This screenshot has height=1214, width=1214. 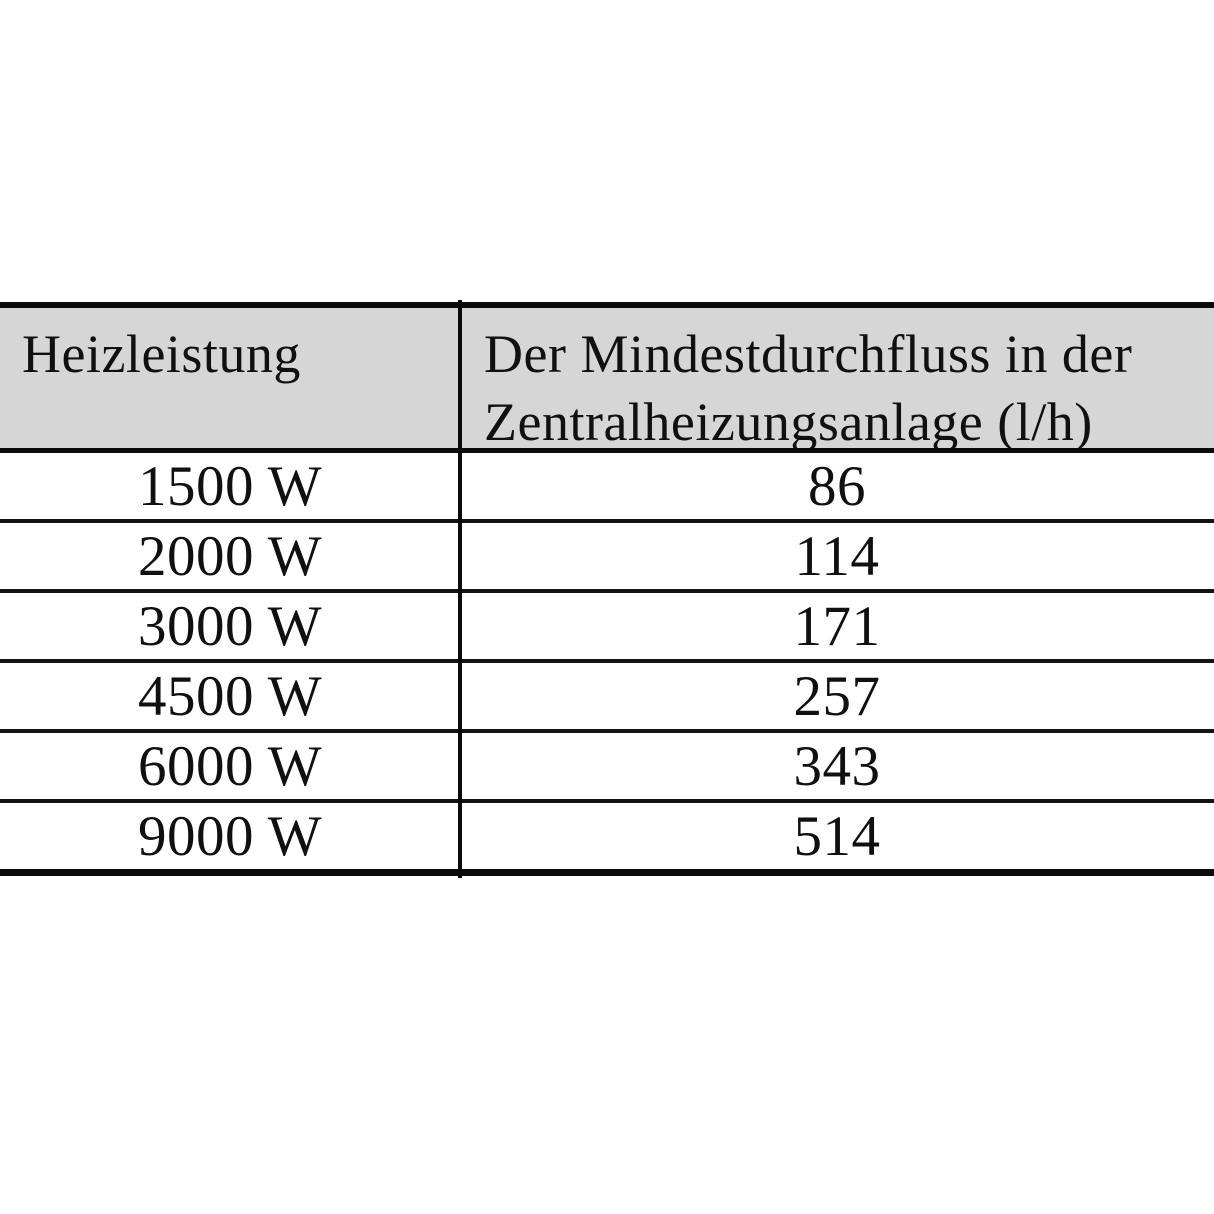 What do you see at coordinates (161, 354) in the screenshot?
I see `header-heizleistung: Heizleistung` at bounding box center [161, 354].